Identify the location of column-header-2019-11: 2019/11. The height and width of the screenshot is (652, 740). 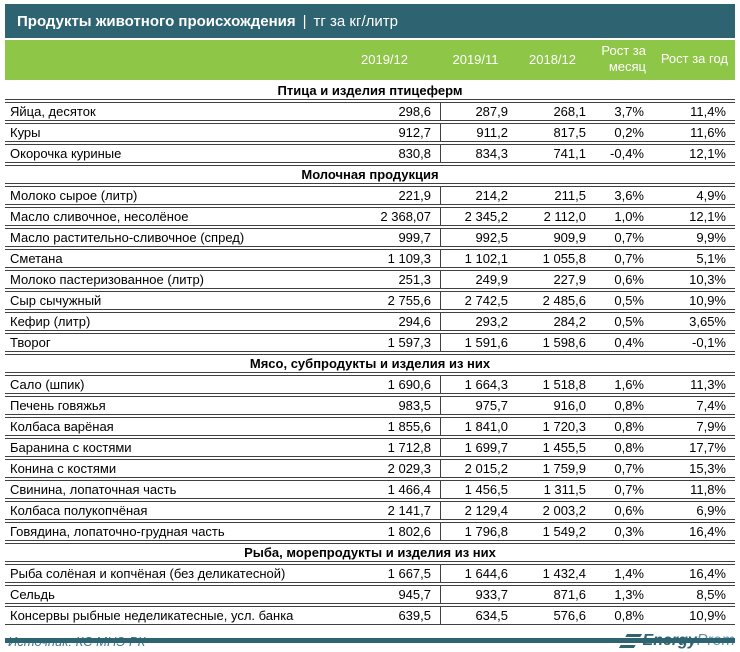
(479, 60).